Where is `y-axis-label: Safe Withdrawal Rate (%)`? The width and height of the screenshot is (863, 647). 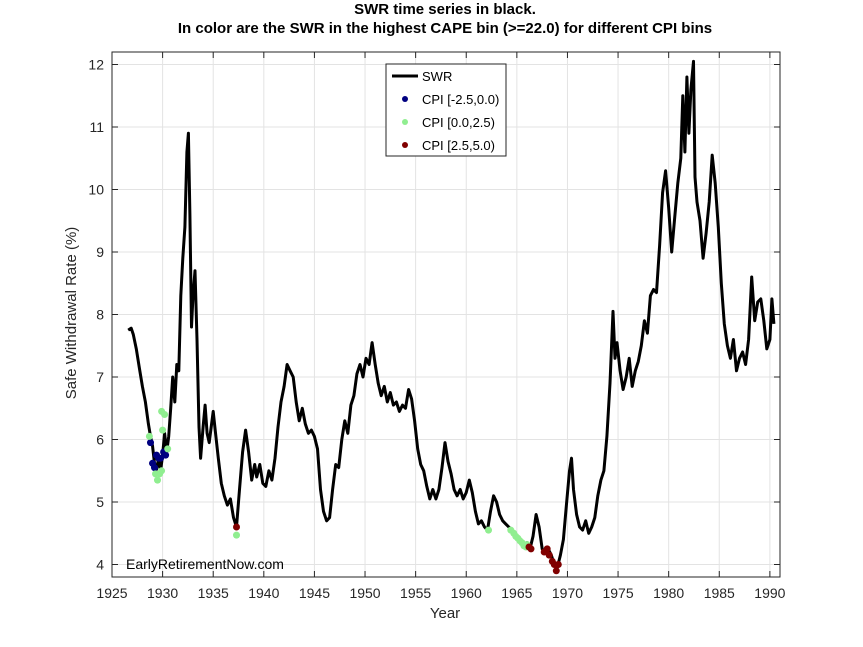
y-axis-label: Safe Withdrawal Rate (%) is located at coordinates (71, 313).